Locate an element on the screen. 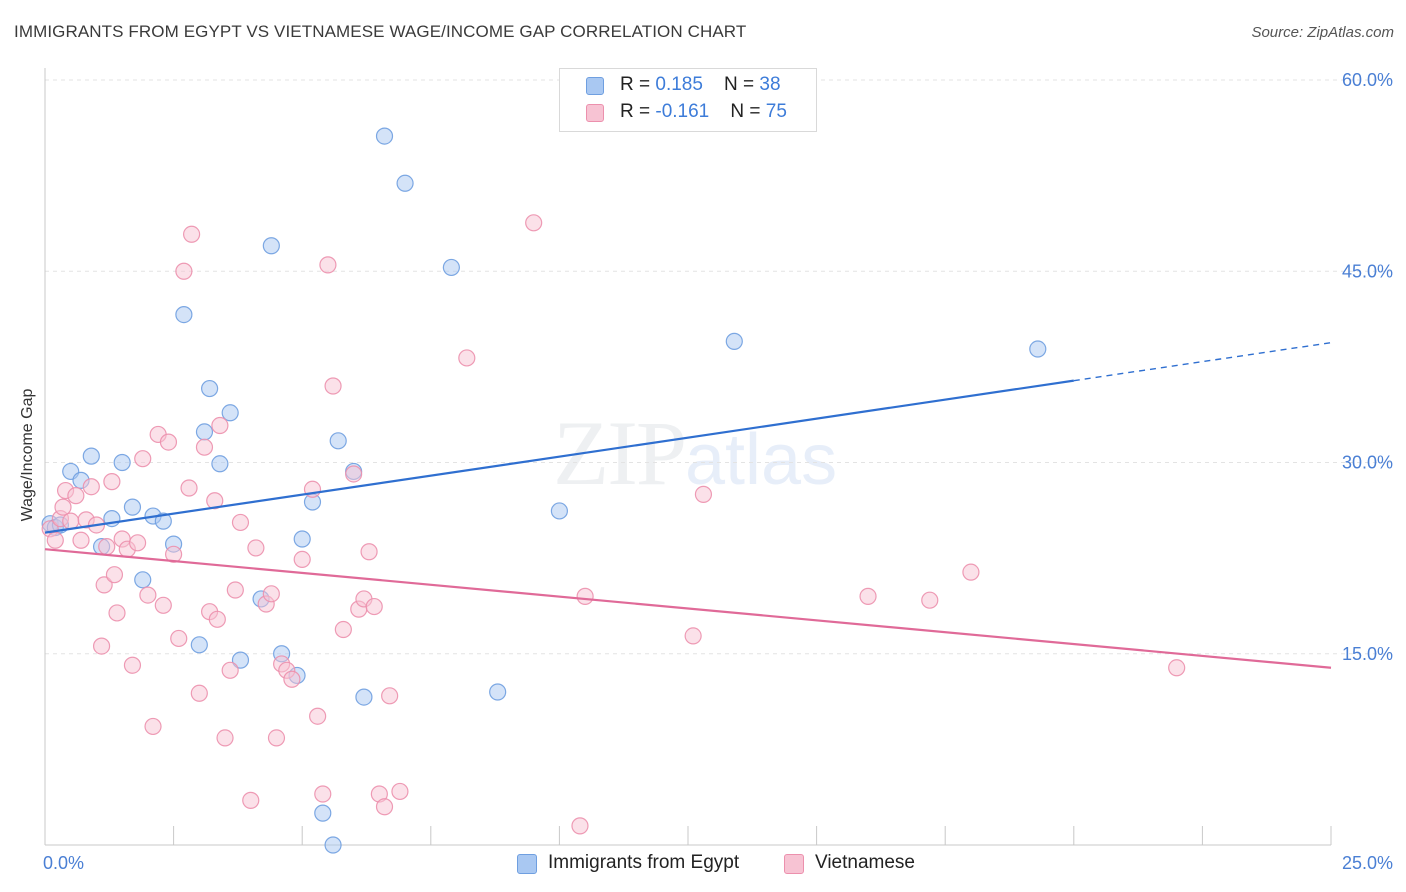  watermark-zip: ZIP is located at coordinates (620, 453).